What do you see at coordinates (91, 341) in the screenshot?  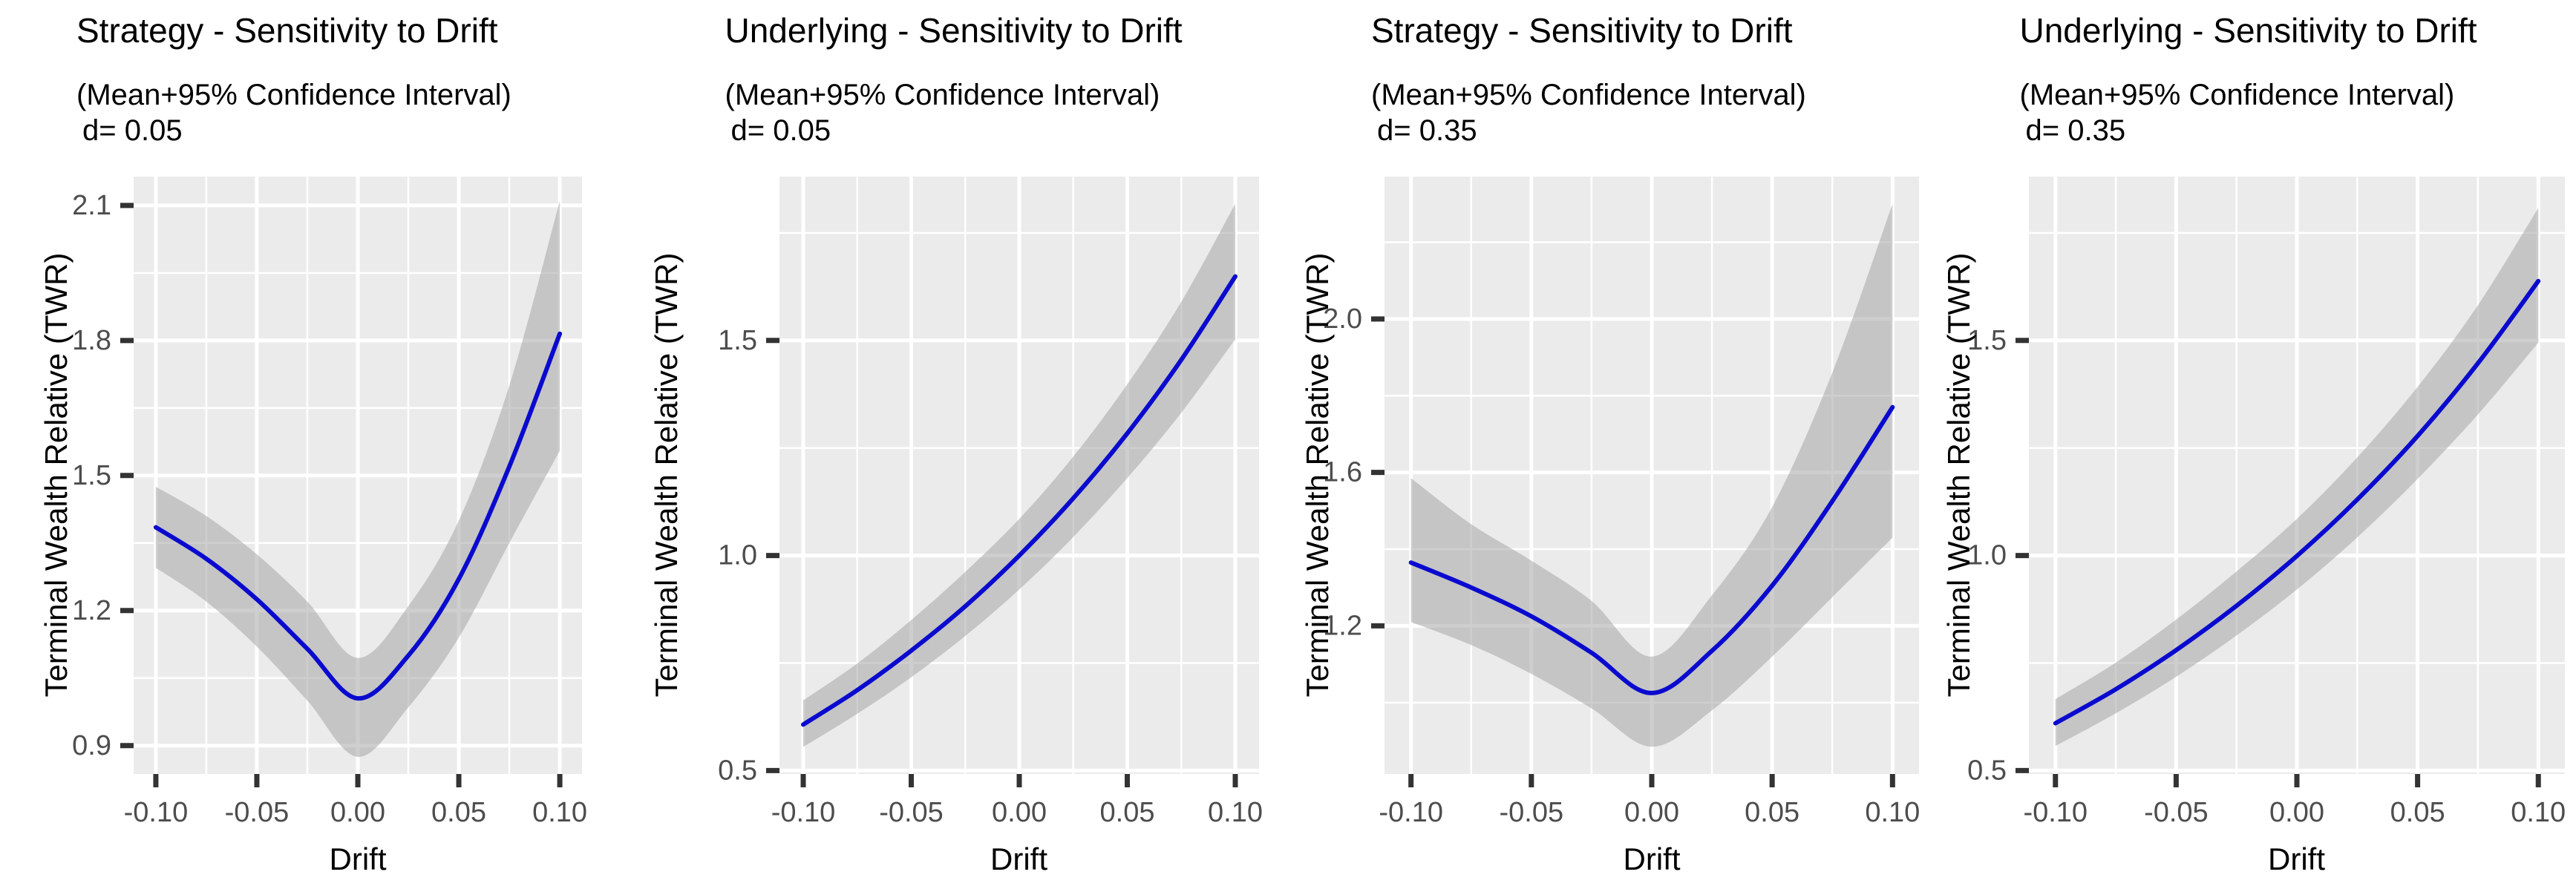 I see `y-tick-label: 1.8` at bounding box center [91, 341].